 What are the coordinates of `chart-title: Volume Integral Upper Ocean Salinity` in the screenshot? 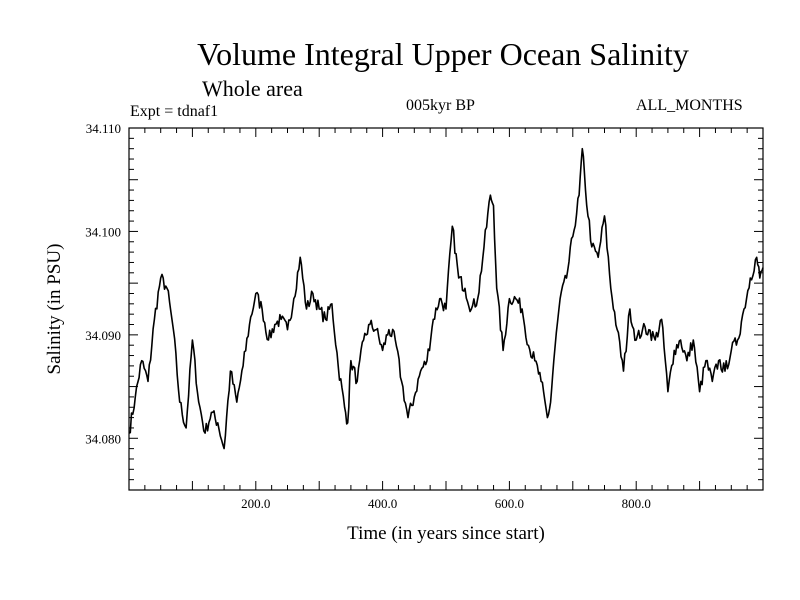 It's located at (443, 54).